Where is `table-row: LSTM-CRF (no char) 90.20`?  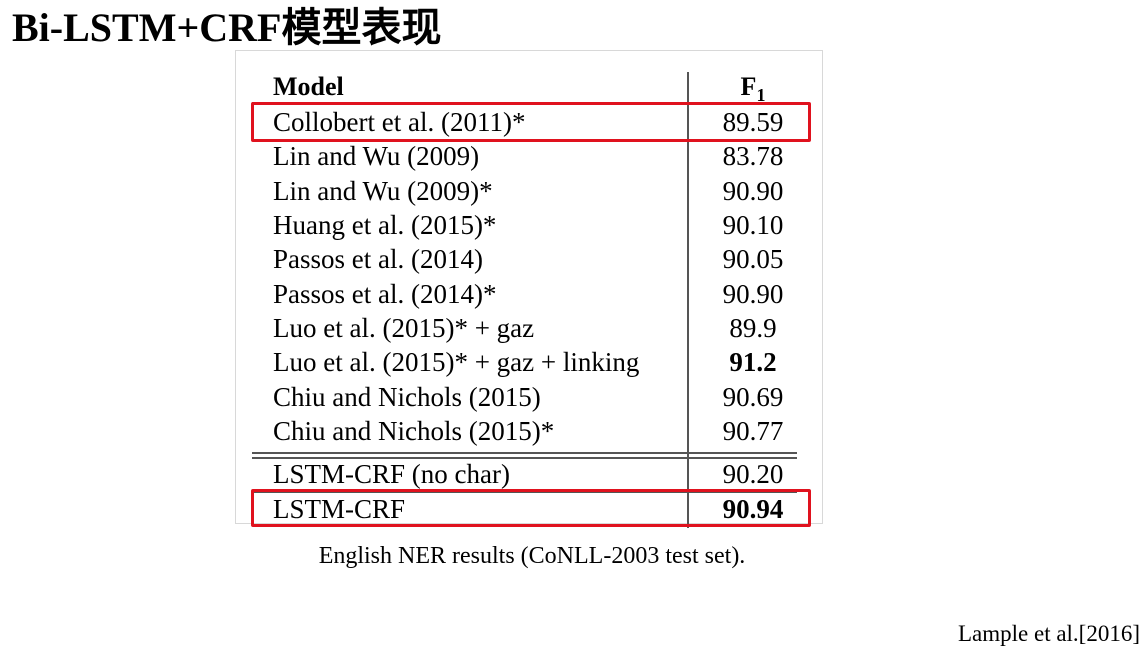
table-row: LSTM-CRF (no char) 90.20 is located at coordinates (535, 474).